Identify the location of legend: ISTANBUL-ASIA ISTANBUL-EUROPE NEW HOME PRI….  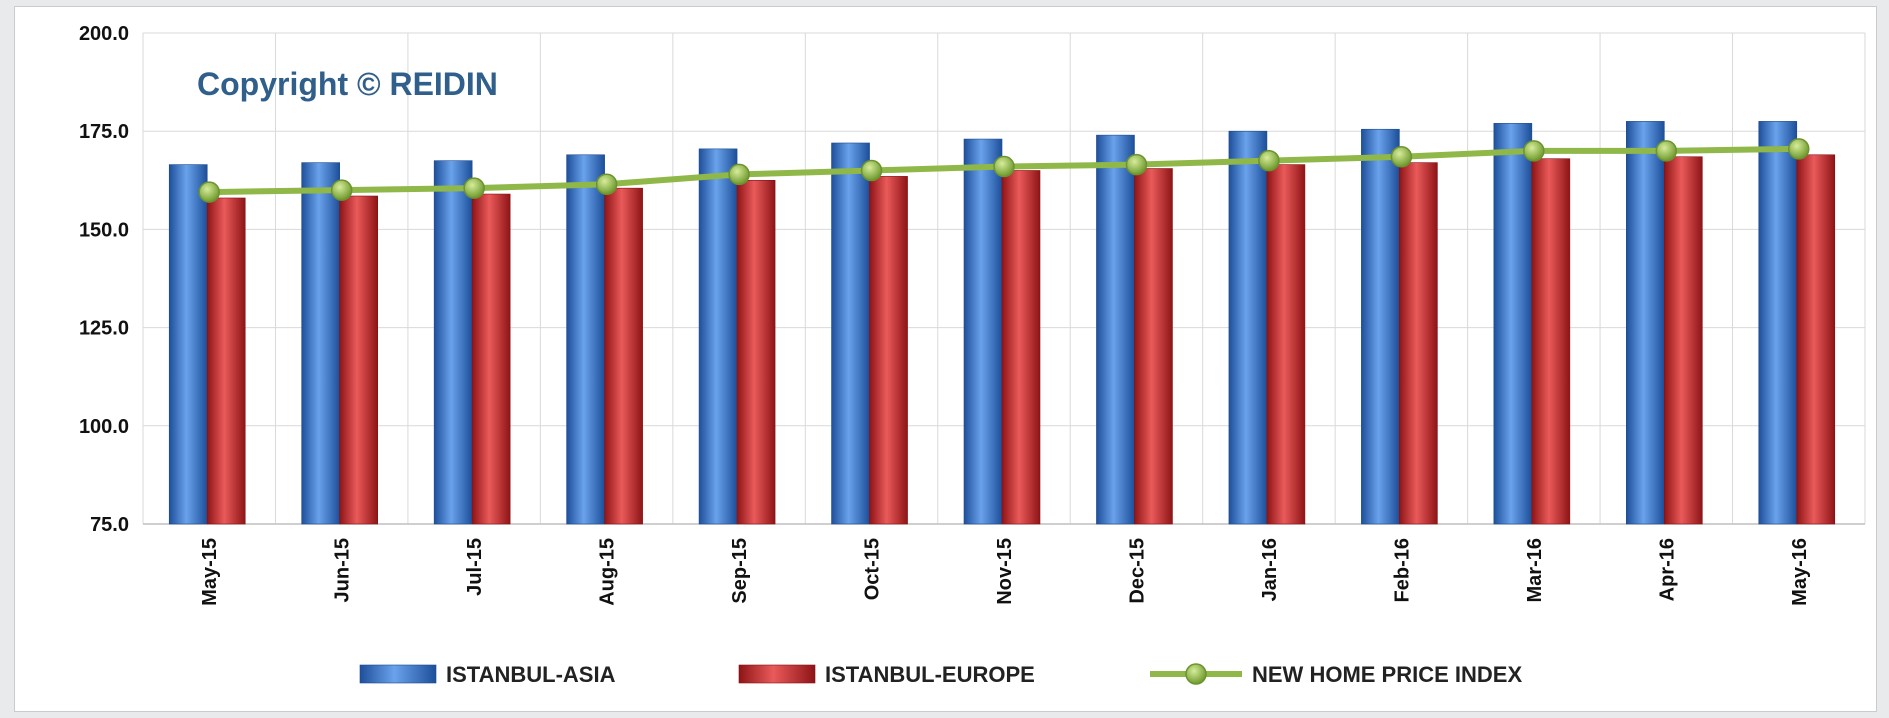
(940, 674).